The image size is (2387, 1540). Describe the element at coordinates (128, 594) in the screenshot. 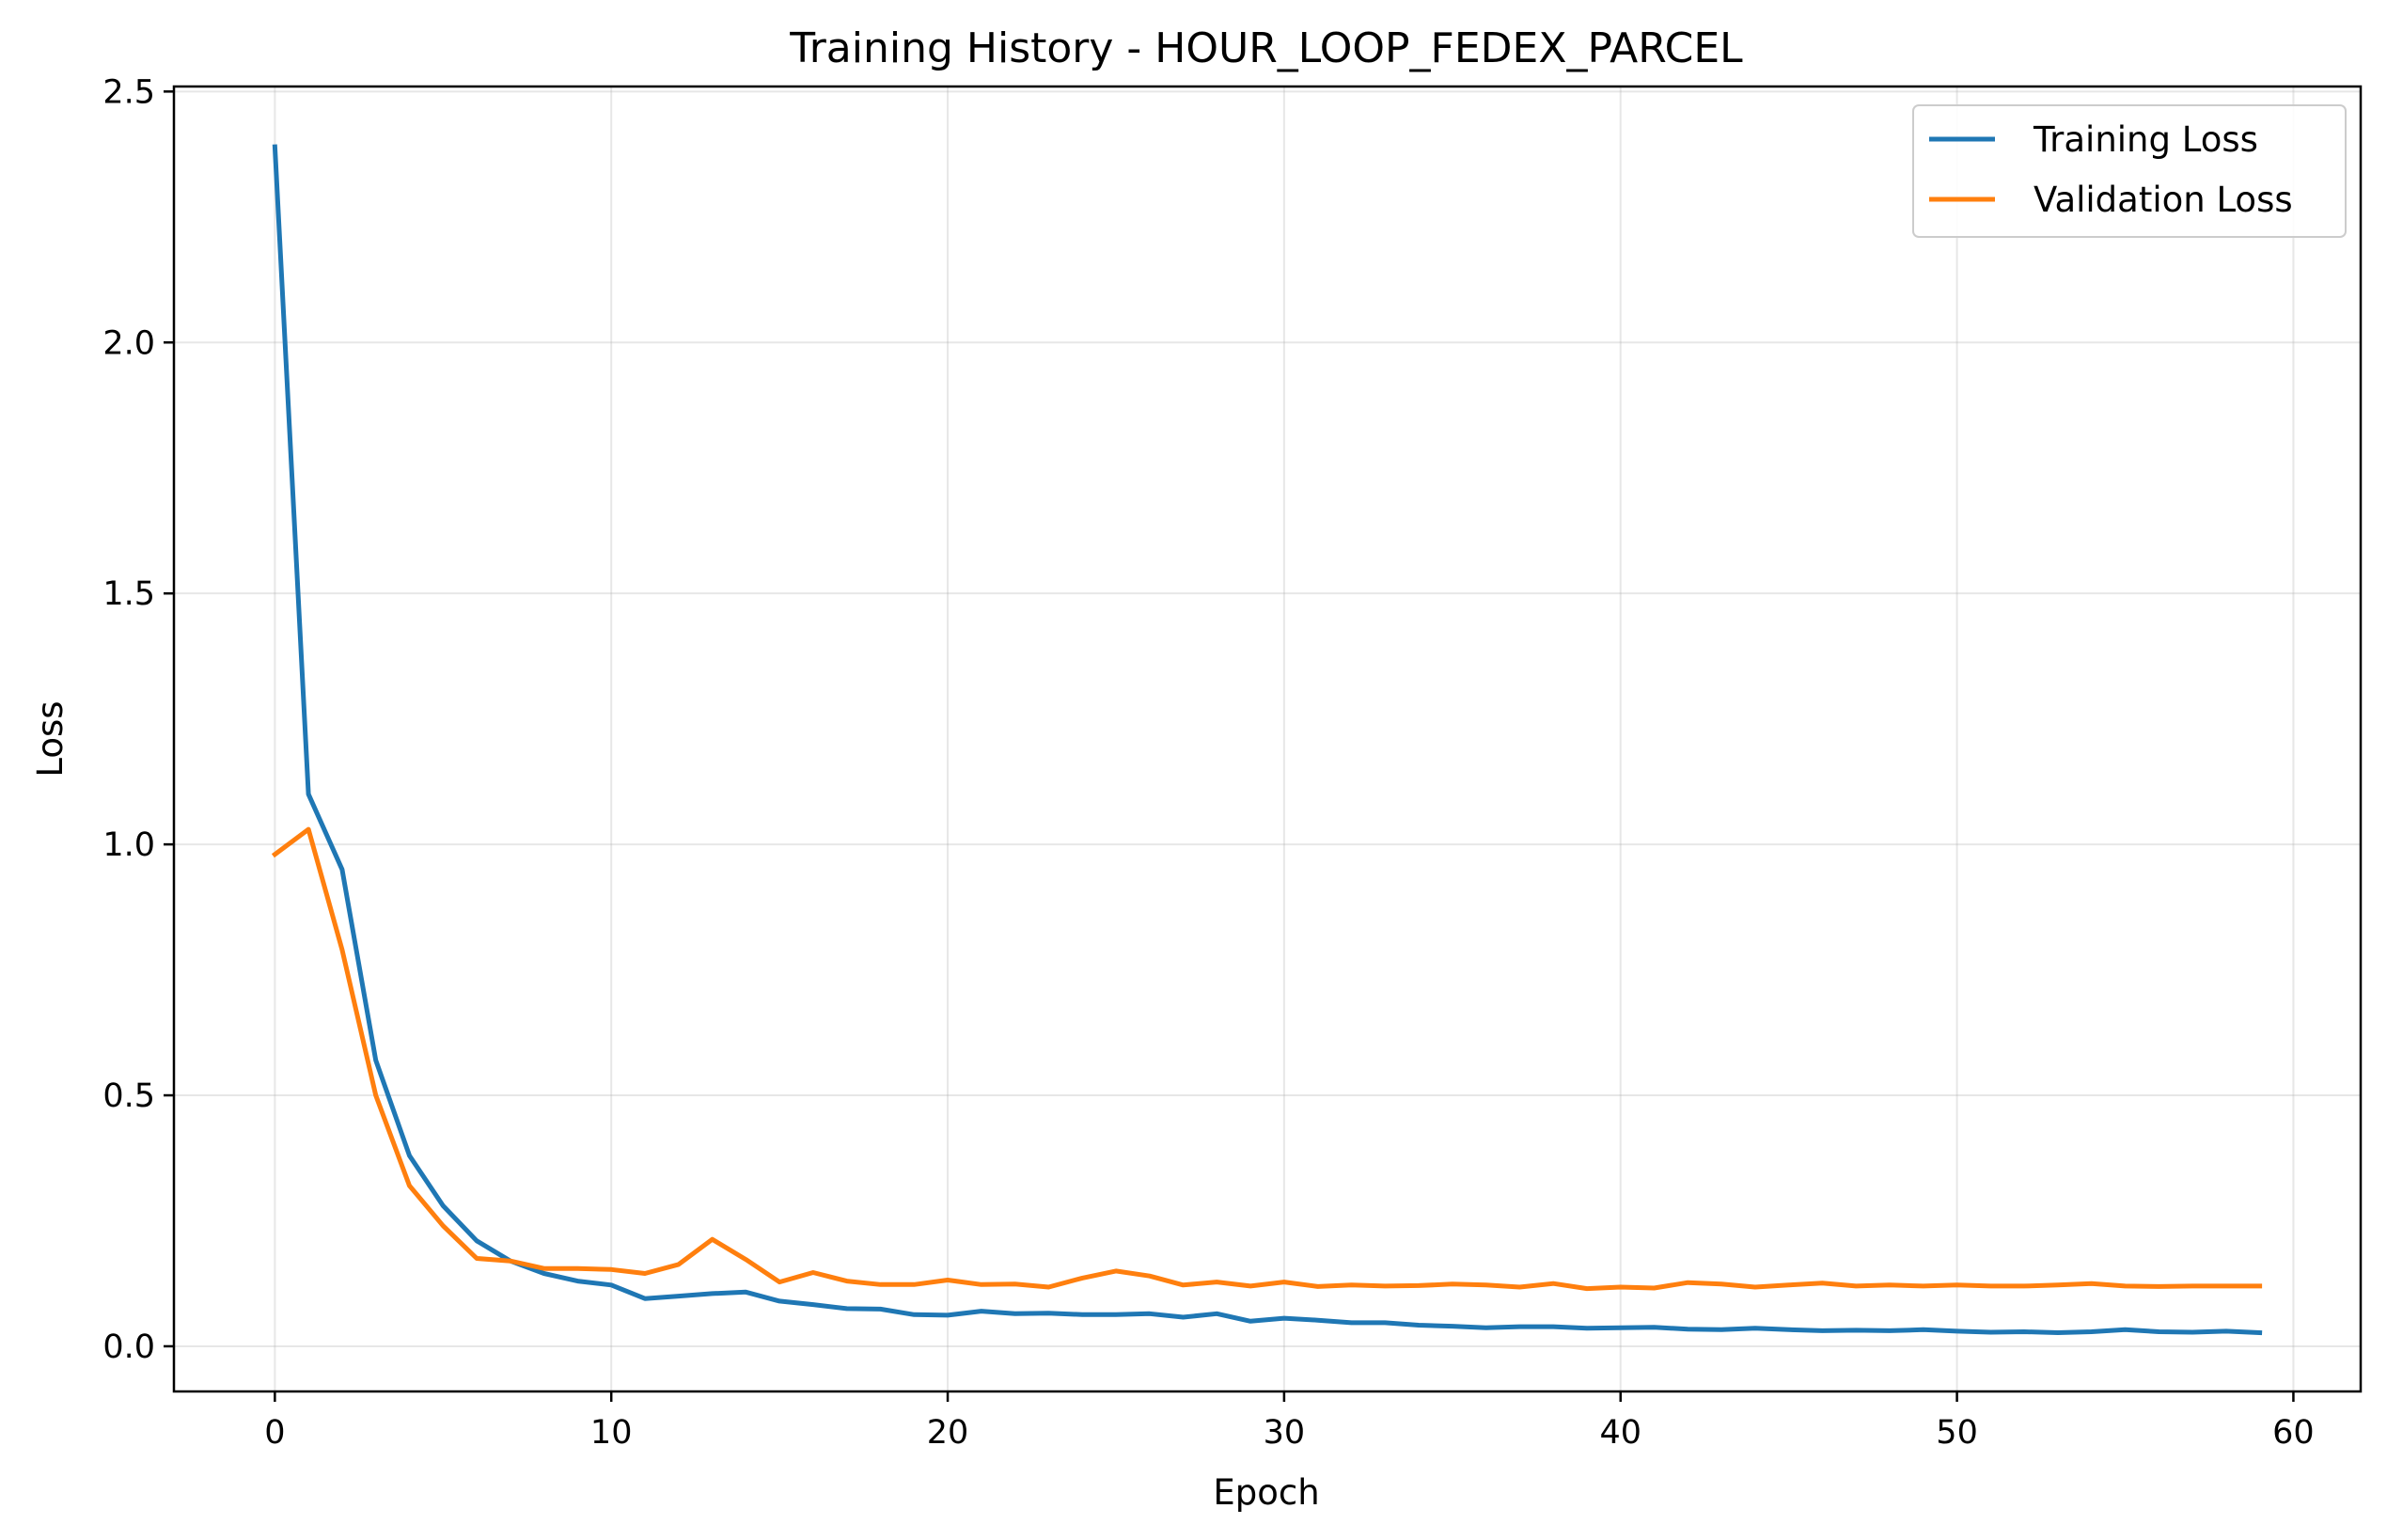

I see `y-tick-label: 1.5` at that location.